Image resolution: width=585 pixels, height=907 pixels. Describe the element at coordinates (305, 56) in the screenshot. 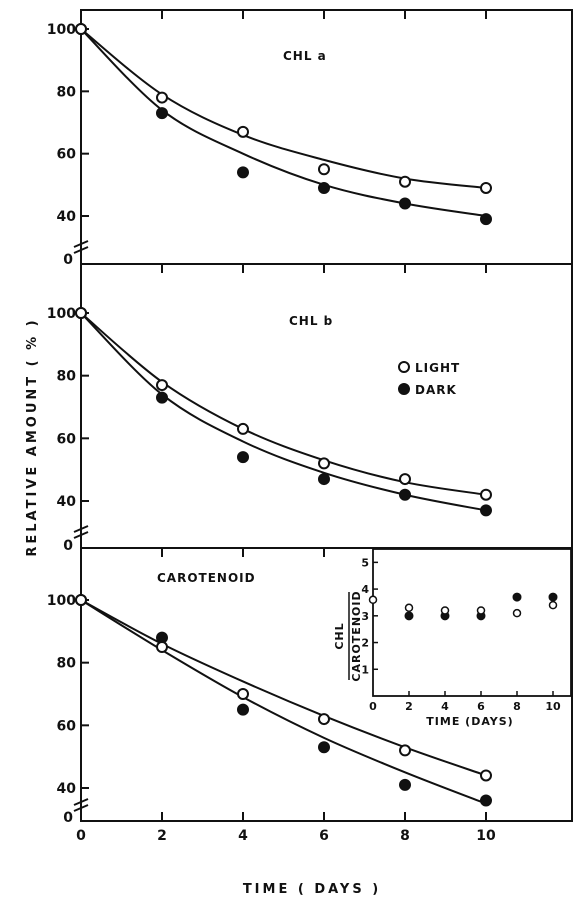

I see `panel-title-chl-a: CHL a` at that location.